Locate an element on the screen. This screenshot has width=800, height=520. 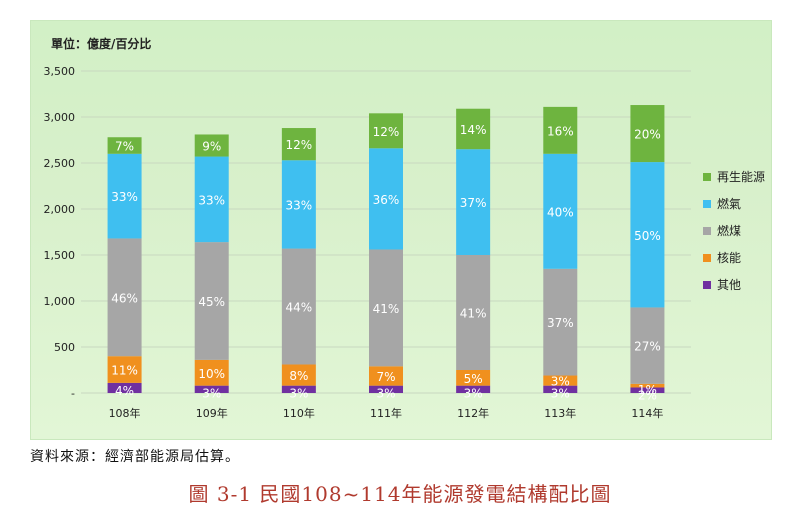
data-label: 27% is located at coordinates (647, 347).